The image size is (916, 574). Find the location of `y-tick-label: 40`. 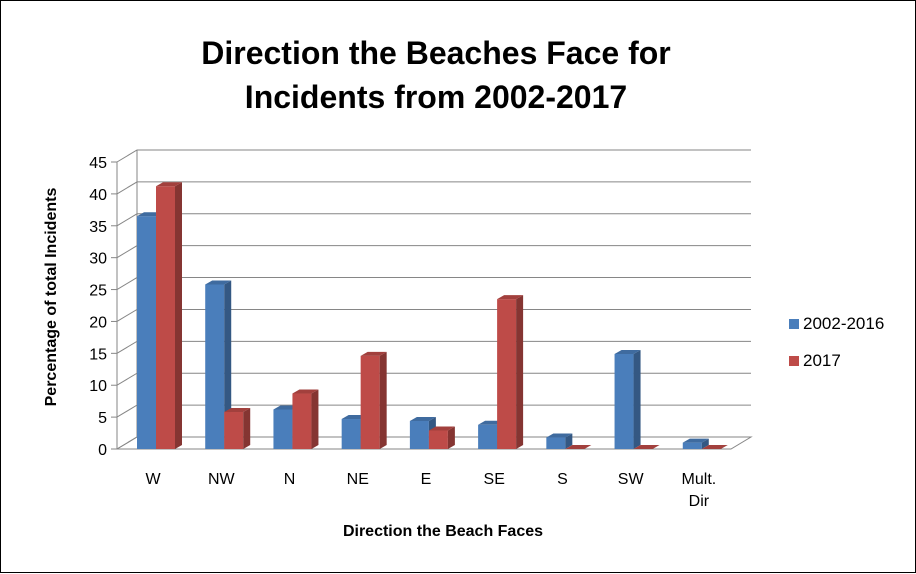

y-tick-label: 40 is located at coordinates (98, 195).